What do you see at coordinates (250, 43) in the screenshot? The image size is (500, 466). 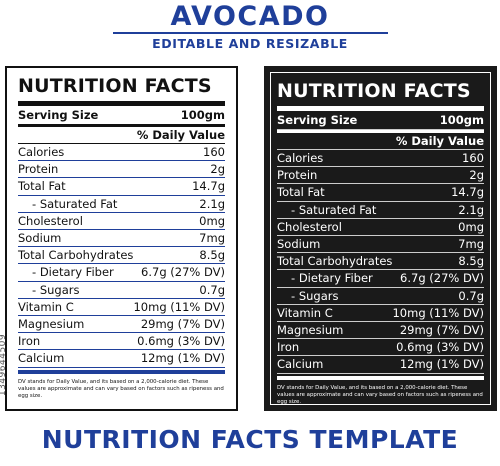 I see `page-subtitle: EDITABLE AND RESIZABLE` at bounding box center [250, 43].